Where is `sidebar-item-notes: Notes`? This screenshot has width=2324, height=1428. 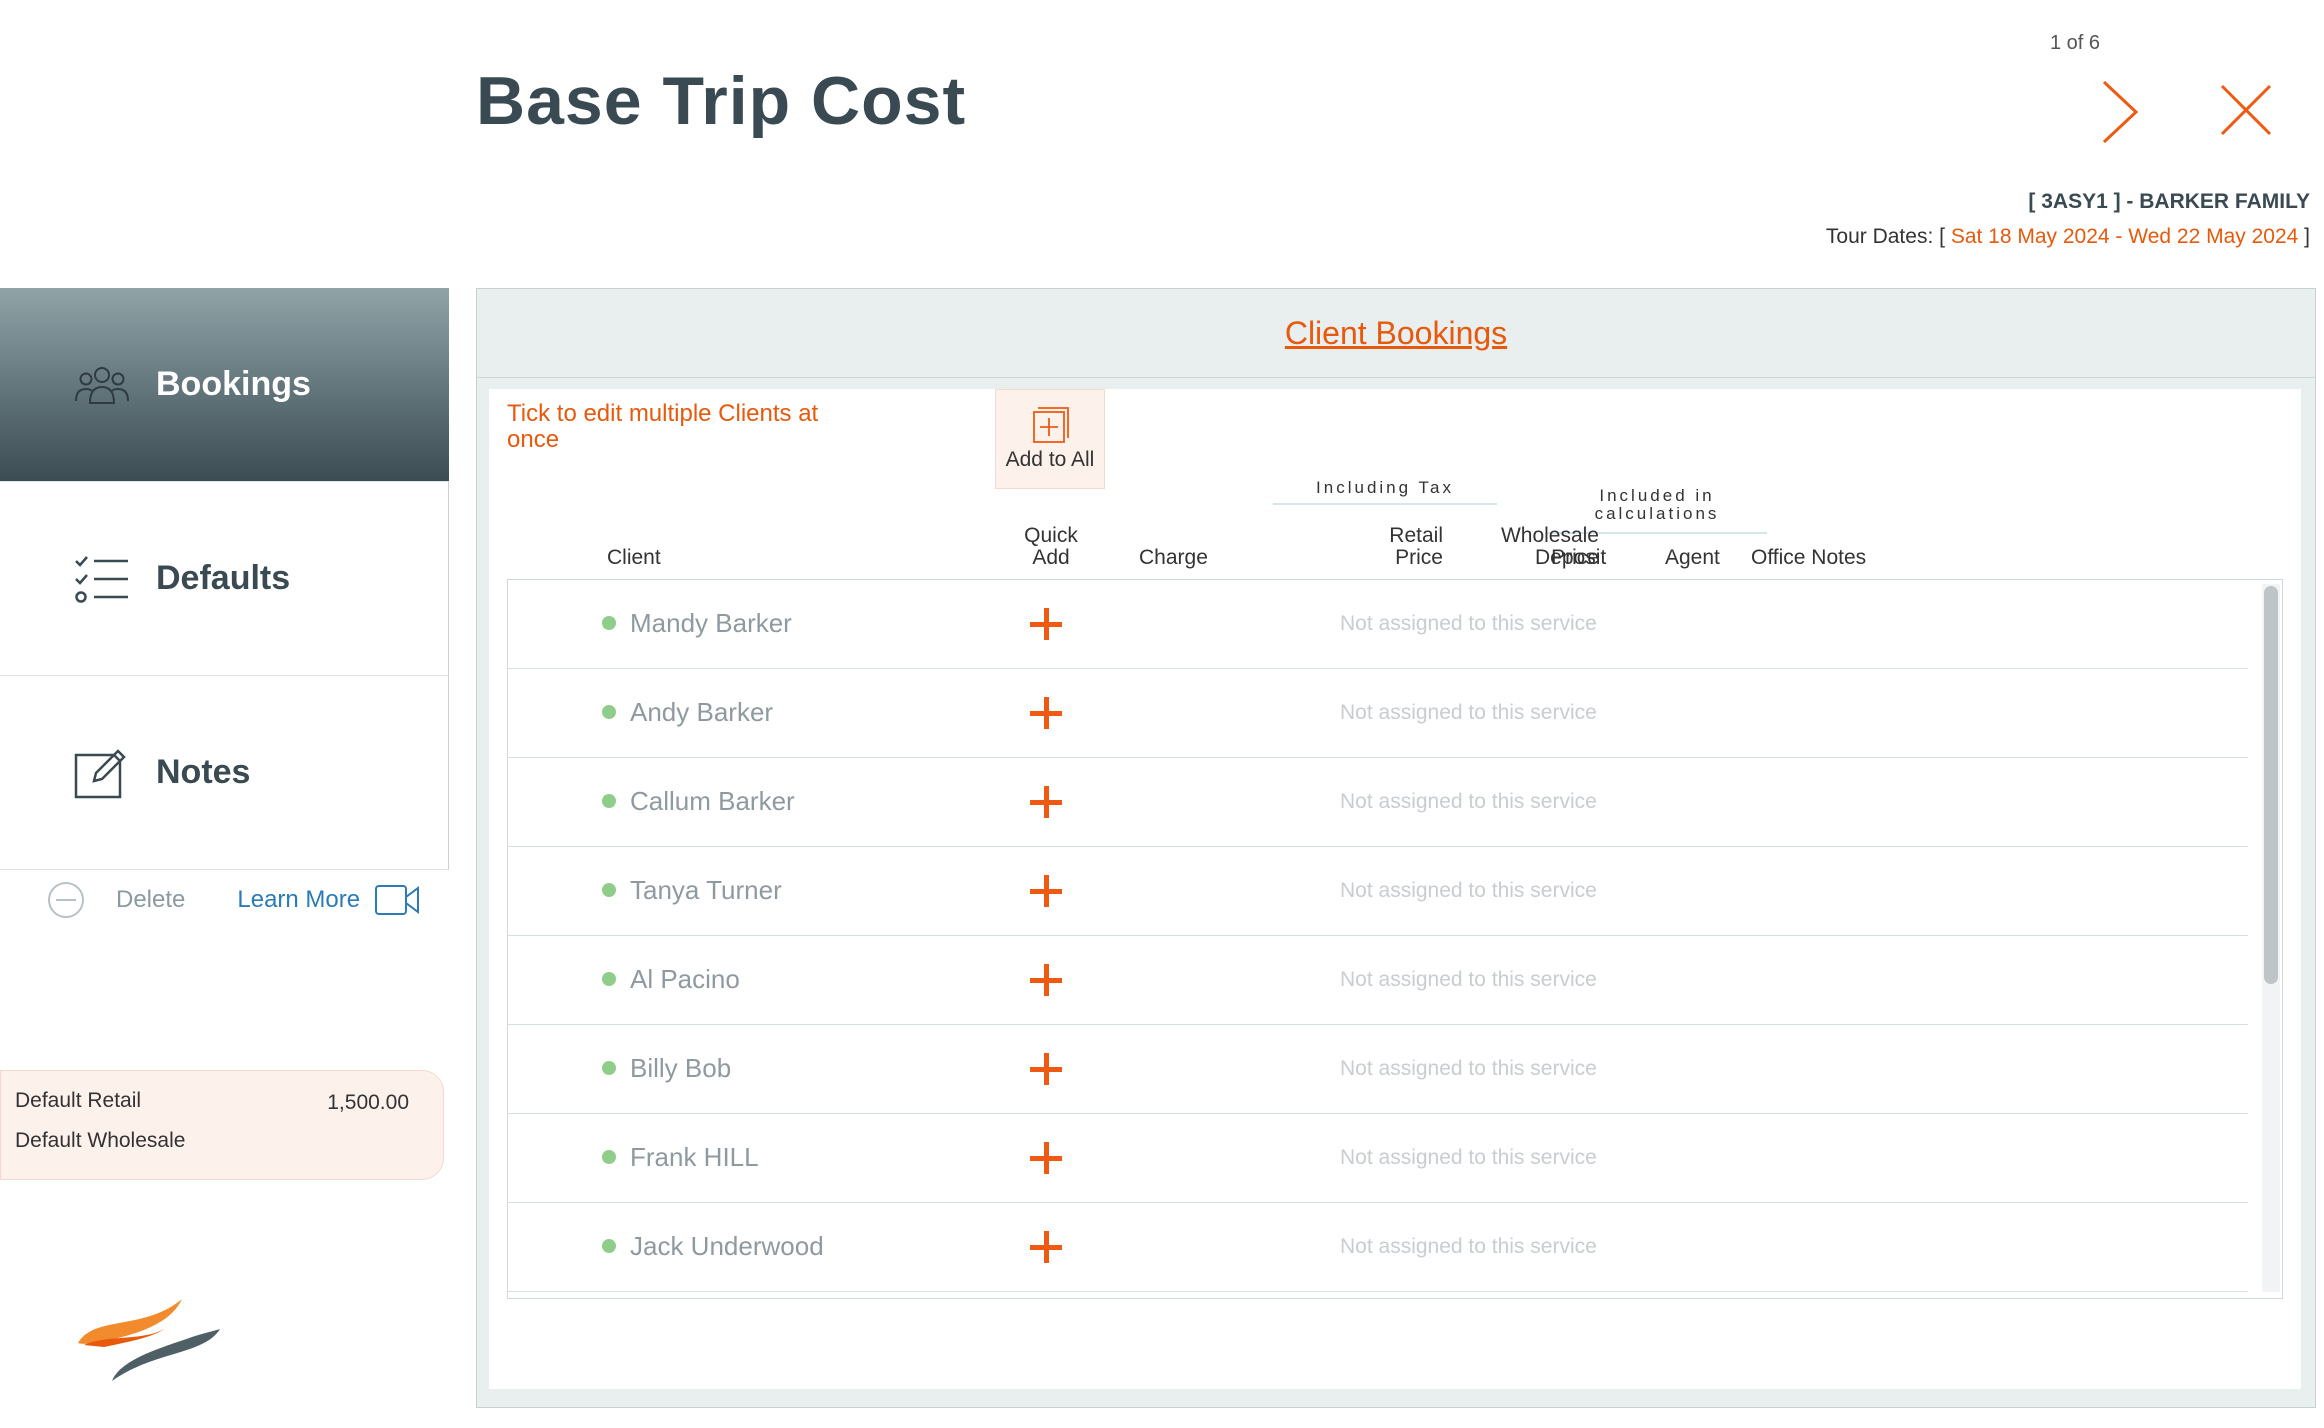
sidebar-item-notes: Notes is located at coordinates (224, 773).